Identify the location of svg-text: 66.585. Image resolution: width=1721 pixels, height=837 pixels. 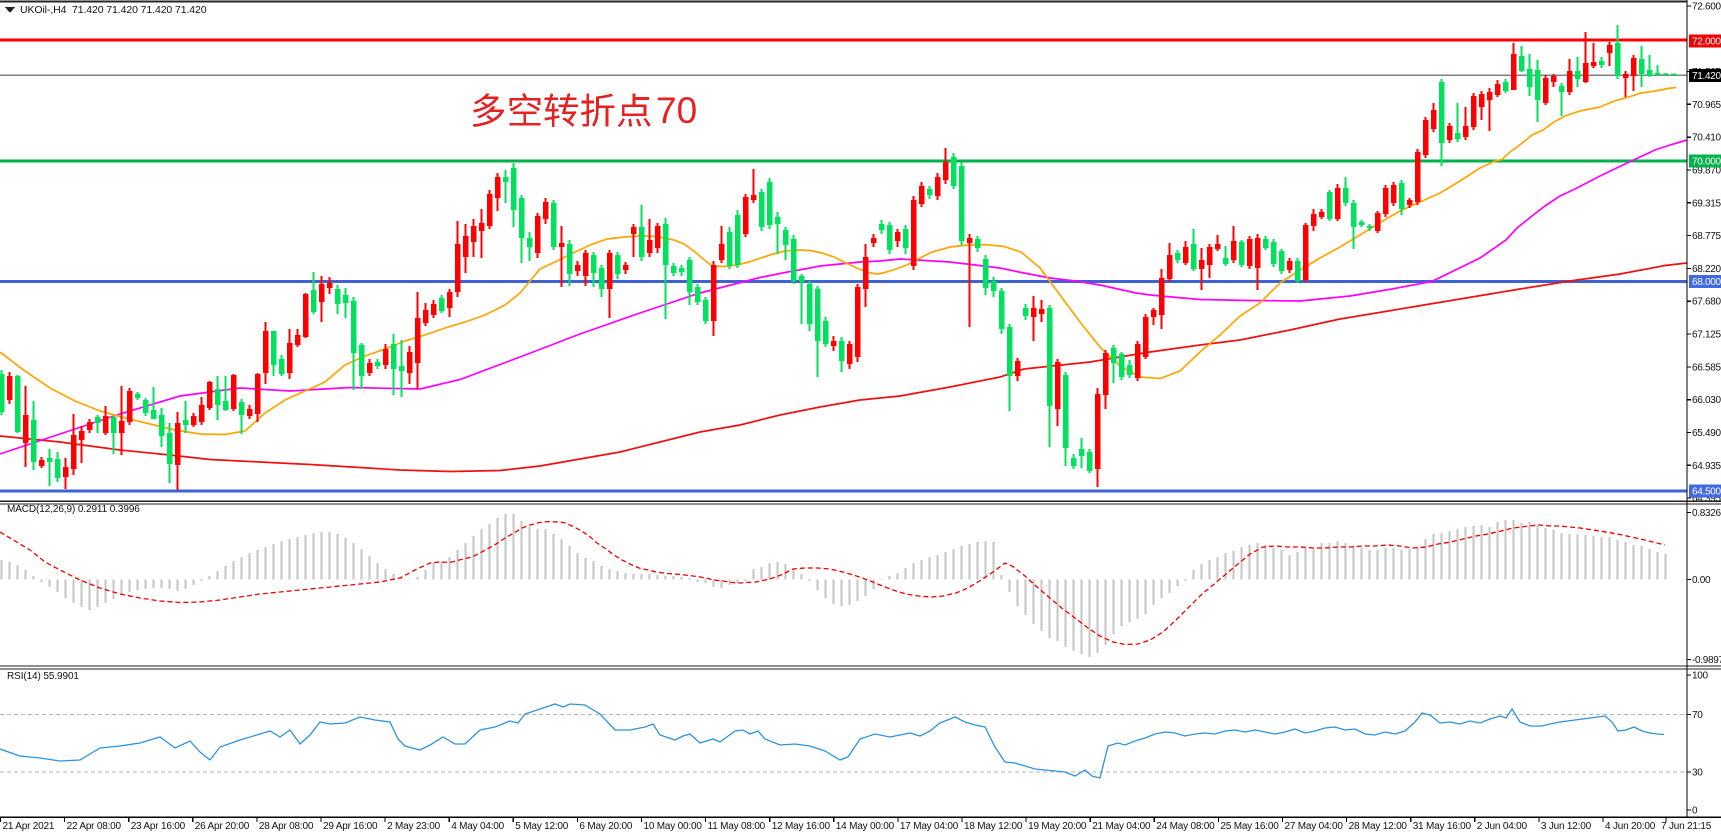
(1706, 367).